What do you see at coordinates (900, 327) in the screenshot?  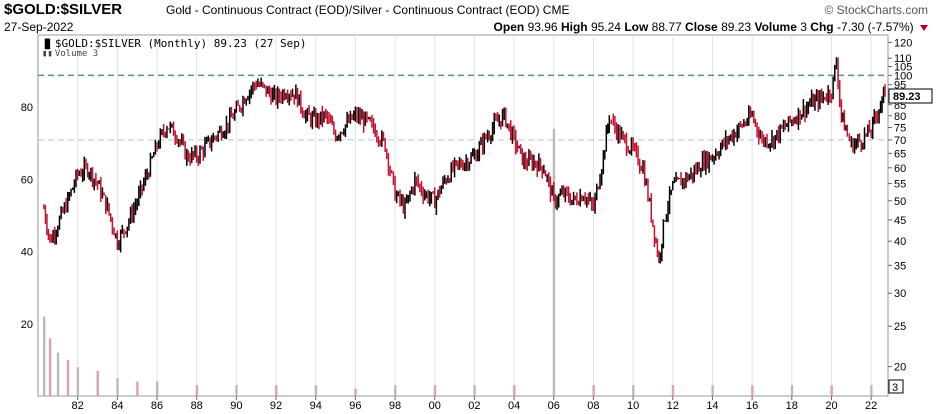 I see `y-tick-label: 25` at bounding box center [900, 327].